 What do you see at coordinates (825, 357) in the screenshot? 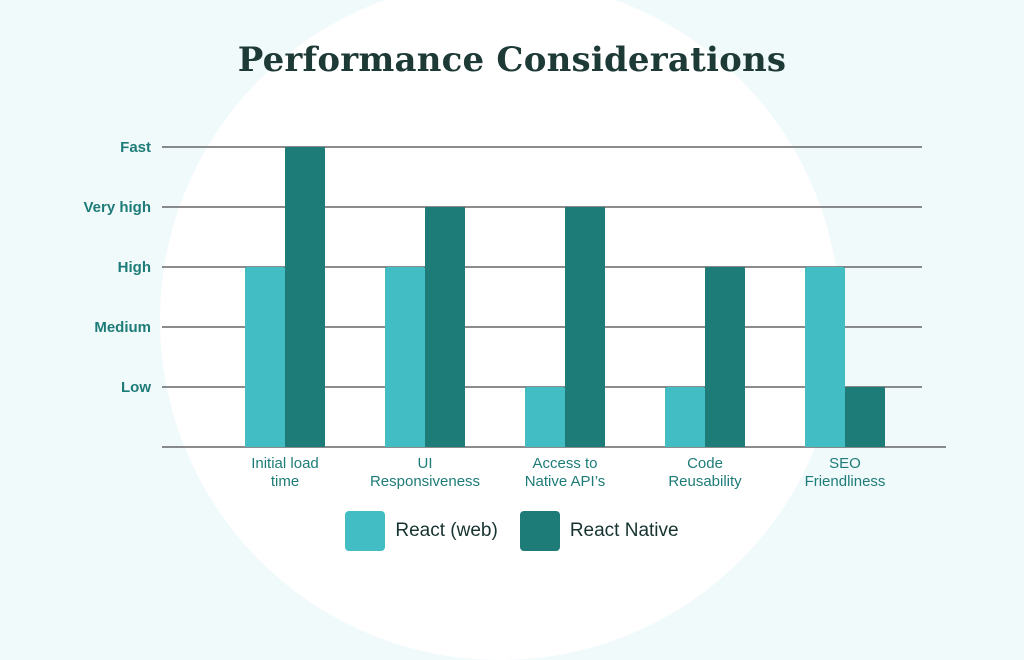
I see `bar-react-web-seo-friendliness` at bounding box center [825, 357].